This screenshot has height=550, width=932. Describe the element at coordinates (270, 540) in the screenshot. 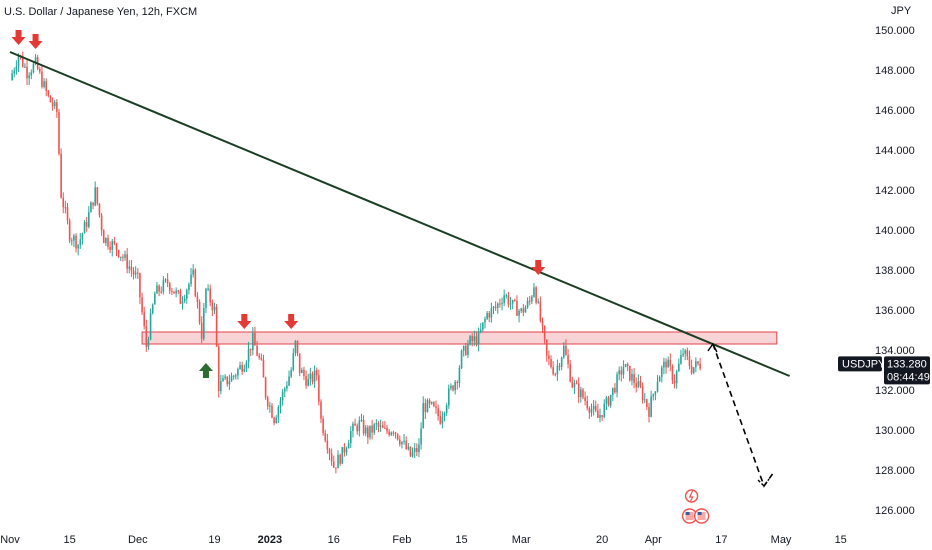

I see `x-tick-label: 2023` at that location.